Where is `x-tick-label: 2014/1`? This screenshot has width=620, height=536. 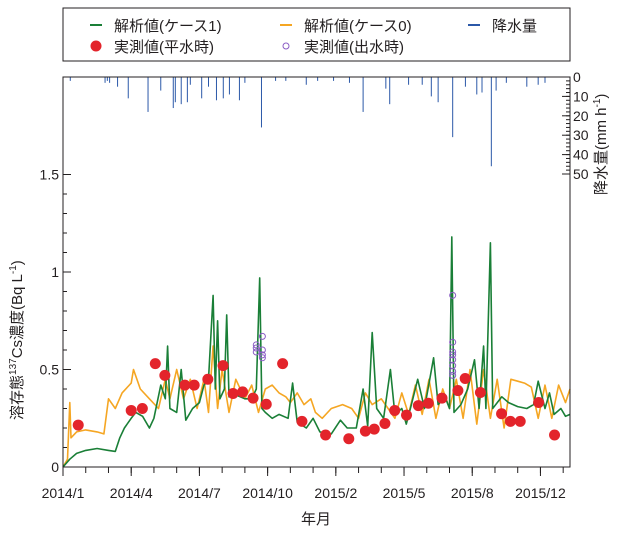 x-tick-label: 2014/1 is located at coordinates (63, 493).